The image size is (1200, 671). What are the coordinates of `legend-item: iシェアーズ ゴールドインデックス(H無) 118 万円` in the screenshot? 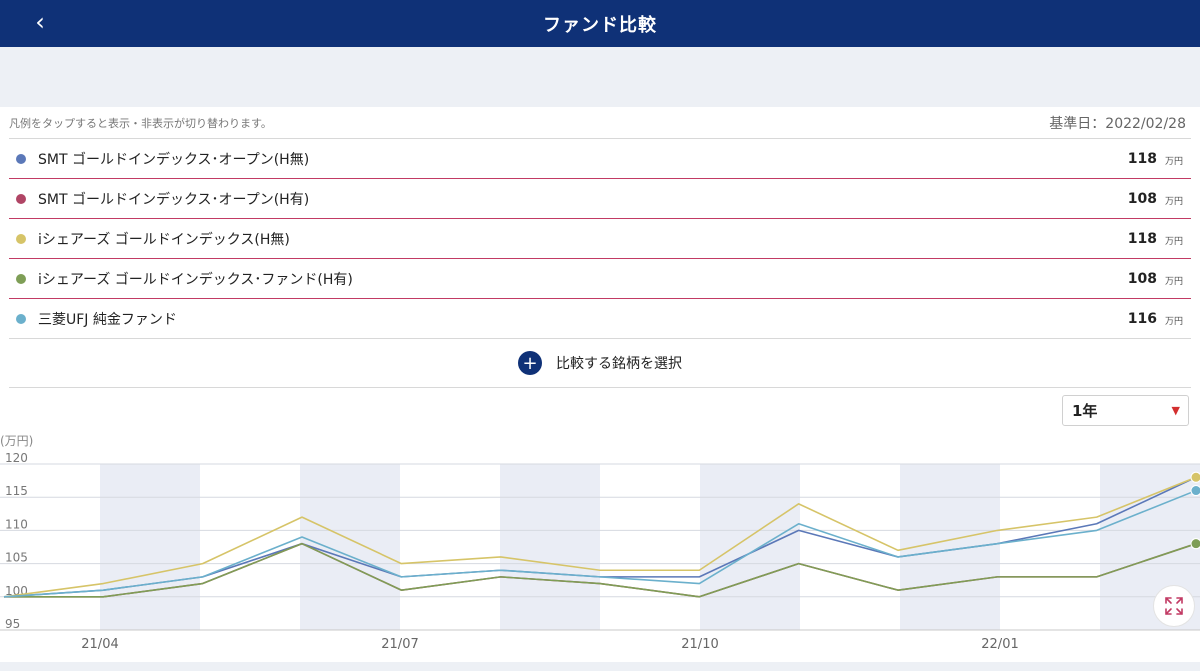 It's located at (600, 239).